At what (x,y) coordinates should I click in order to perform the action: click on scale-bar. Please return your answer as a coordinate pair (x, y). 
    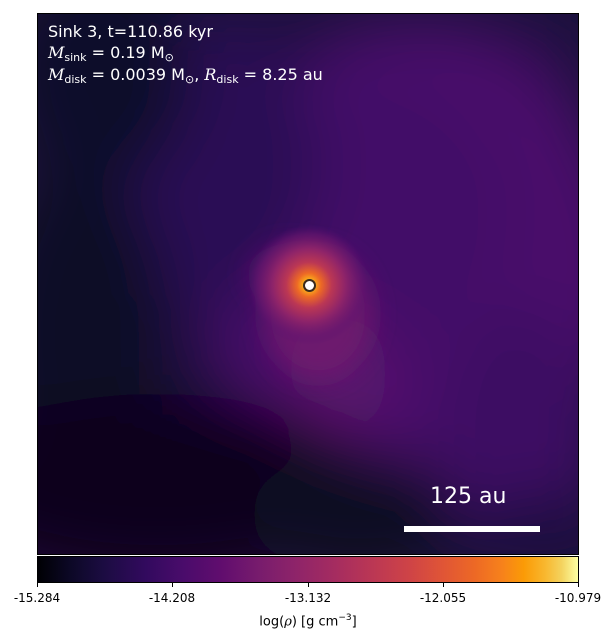
    Looking at the image, I should click on (472, 529).